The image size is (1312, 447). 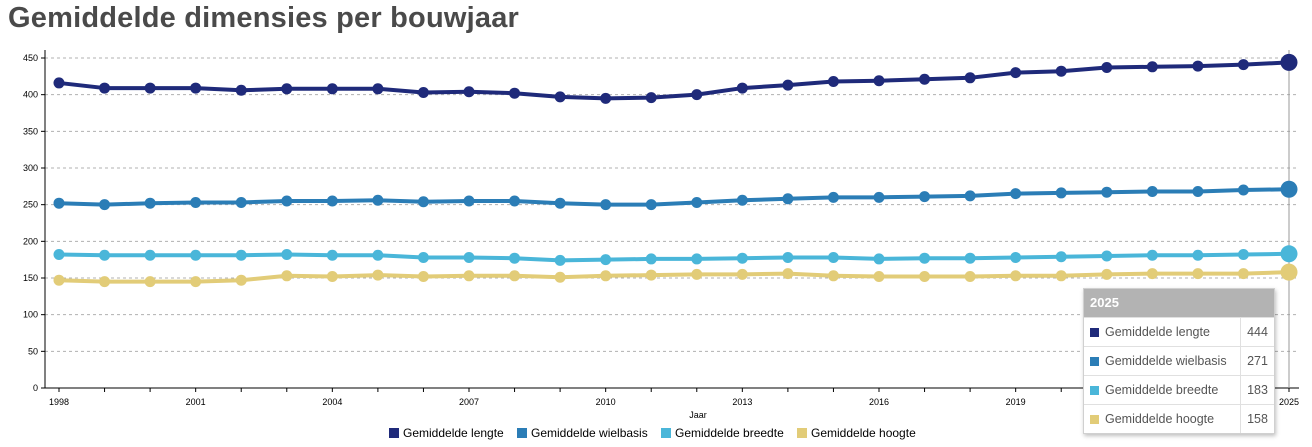 I want to click on data-point-2-2021, so click(x=1107, y=256).